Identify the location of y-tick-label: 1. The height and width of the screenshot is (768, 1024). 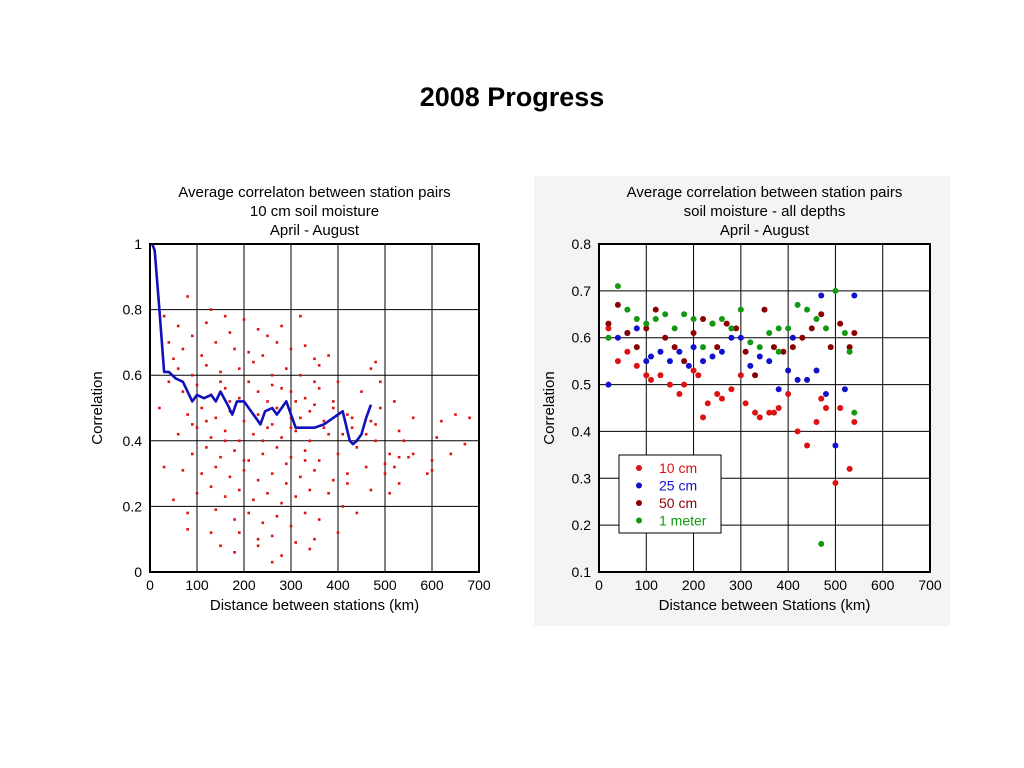
(138, 244).